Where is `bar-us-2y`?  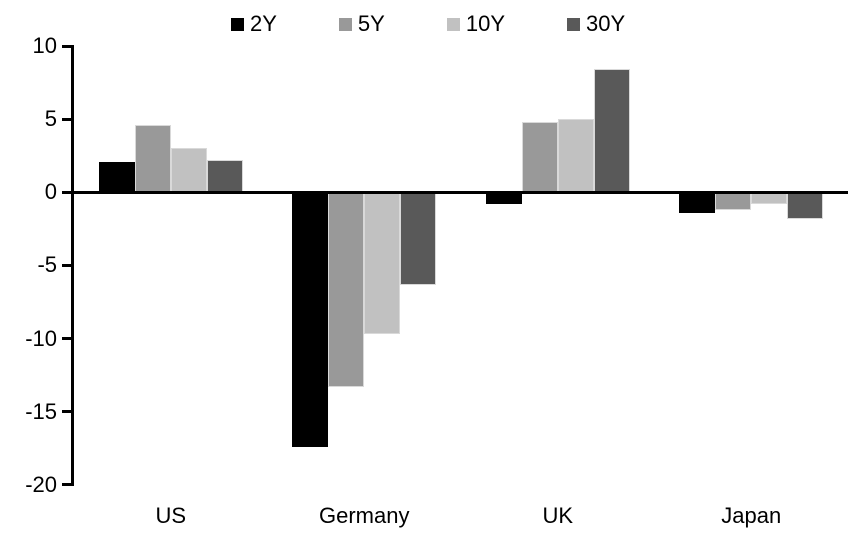
bar-us-2y is located at coordinates (116, 177).